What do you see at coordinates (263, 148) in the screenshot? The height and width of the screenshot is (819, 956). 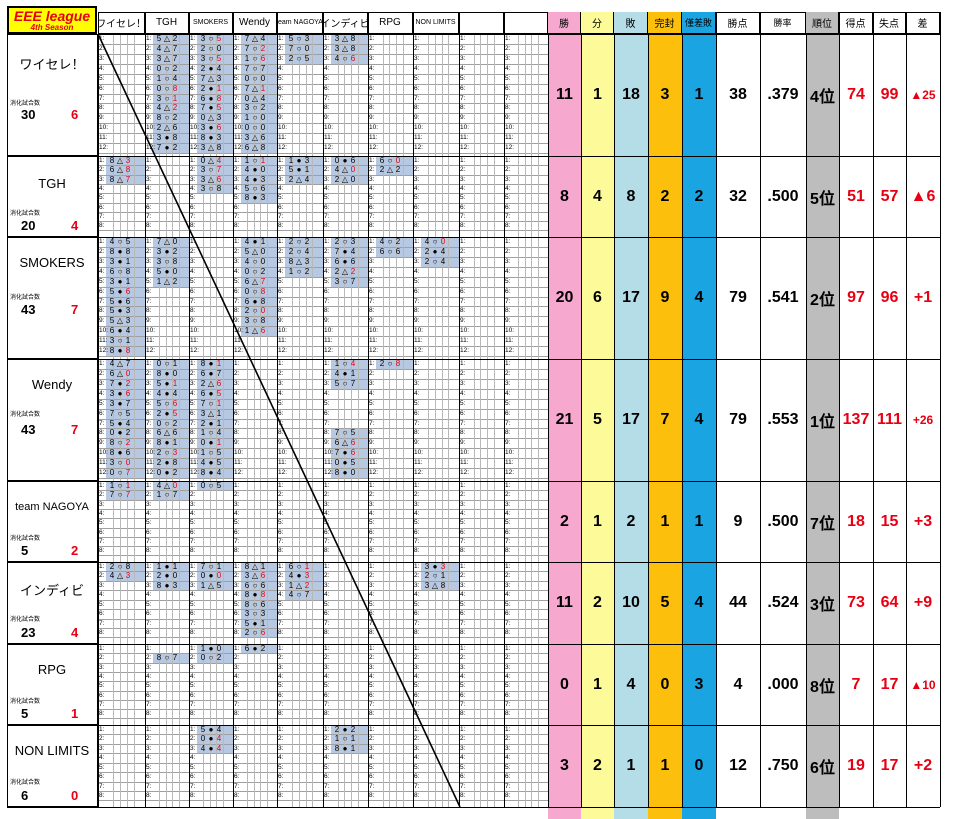 I see `score-digit: 8` at bounding box center [263, 148].